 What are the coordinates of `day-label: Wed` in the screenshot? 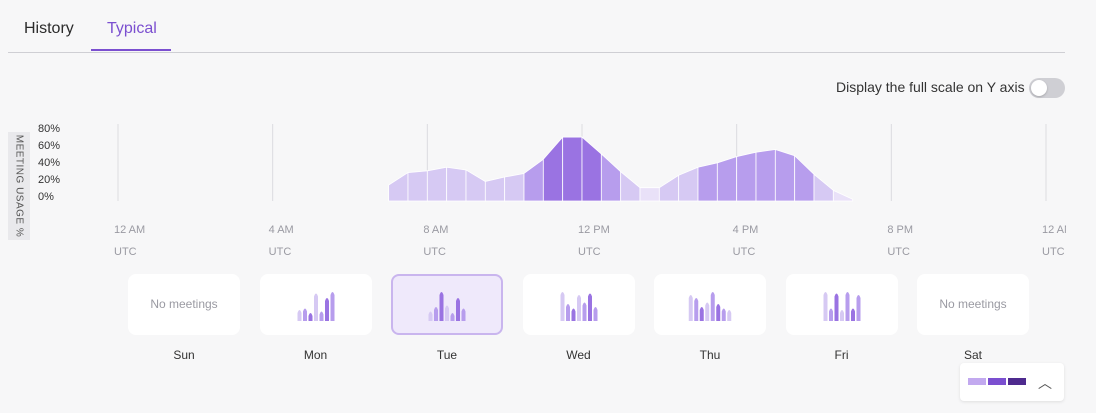 It's located at (578, 355).